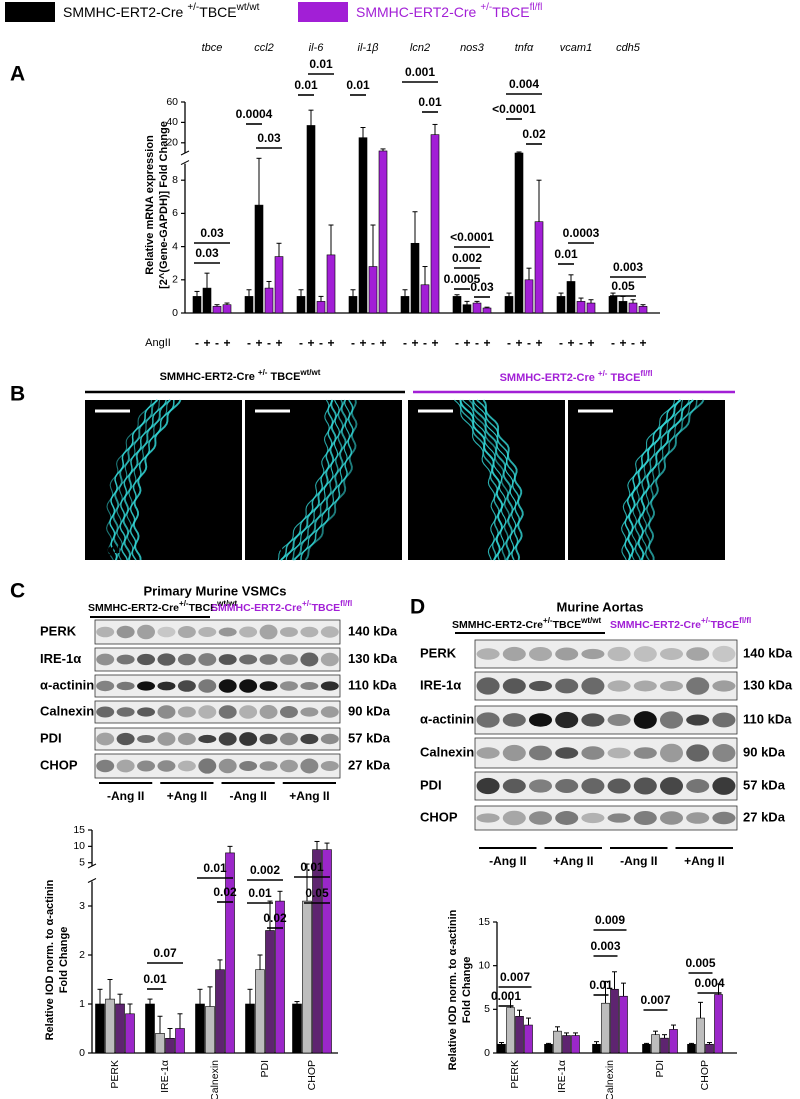 The image size is (800, 1099). Describe the element at coordinates (133, 608) in the screenshot. I see `genotype-part: SMMHC-ERT2-Cre` at that location.